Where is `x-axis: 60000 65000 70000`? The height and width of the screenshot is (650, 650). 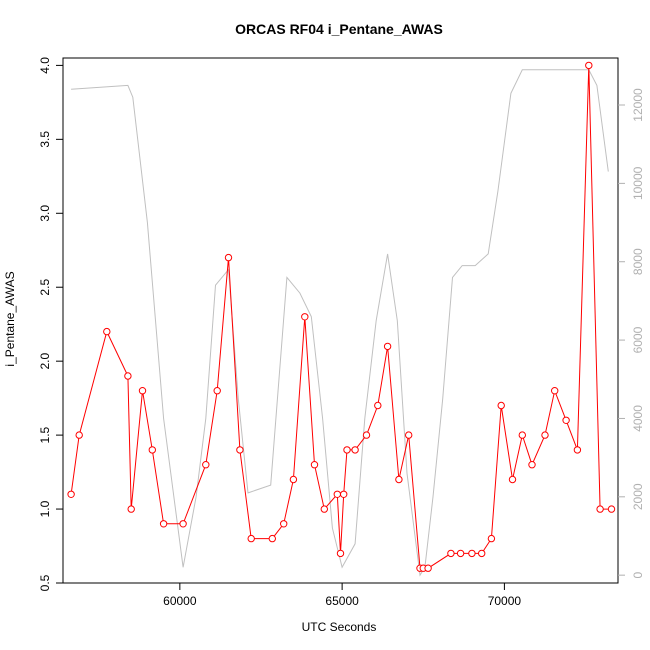 x-axis: 60000 65000 70000 is located at coordinates (342, 595).